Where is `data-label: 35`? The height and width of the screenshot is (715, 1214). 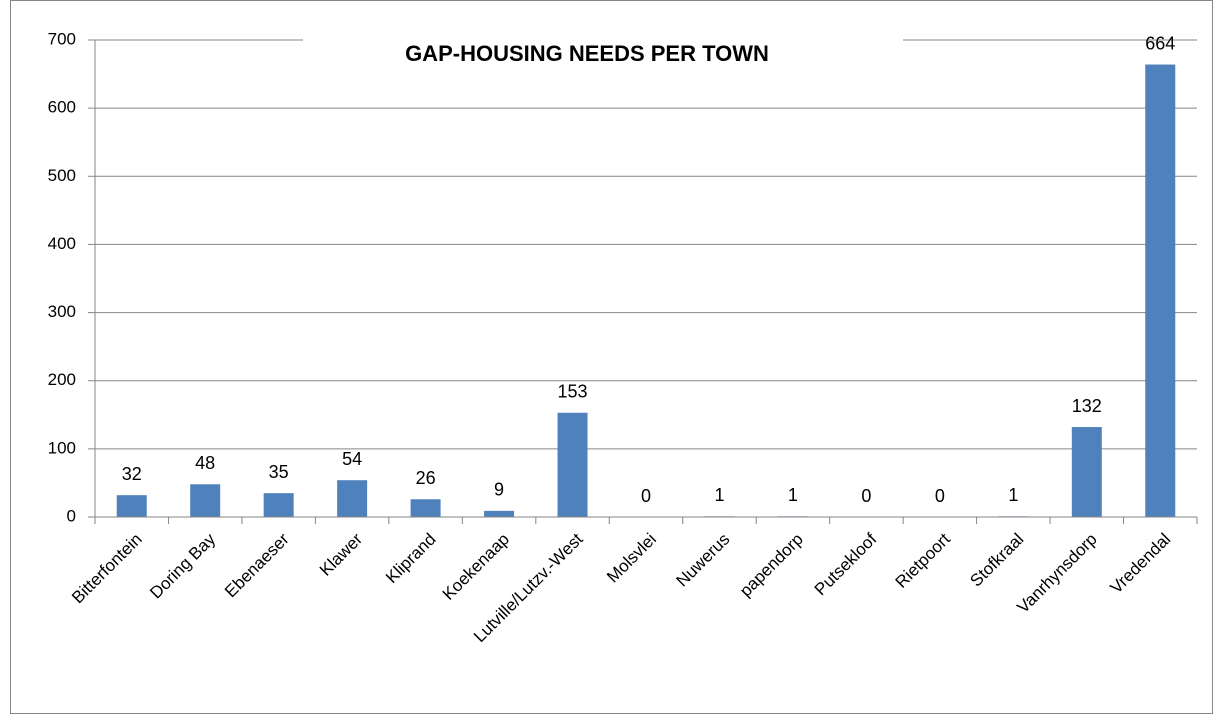
data-label: 35 is located at coordinates (279, 472).